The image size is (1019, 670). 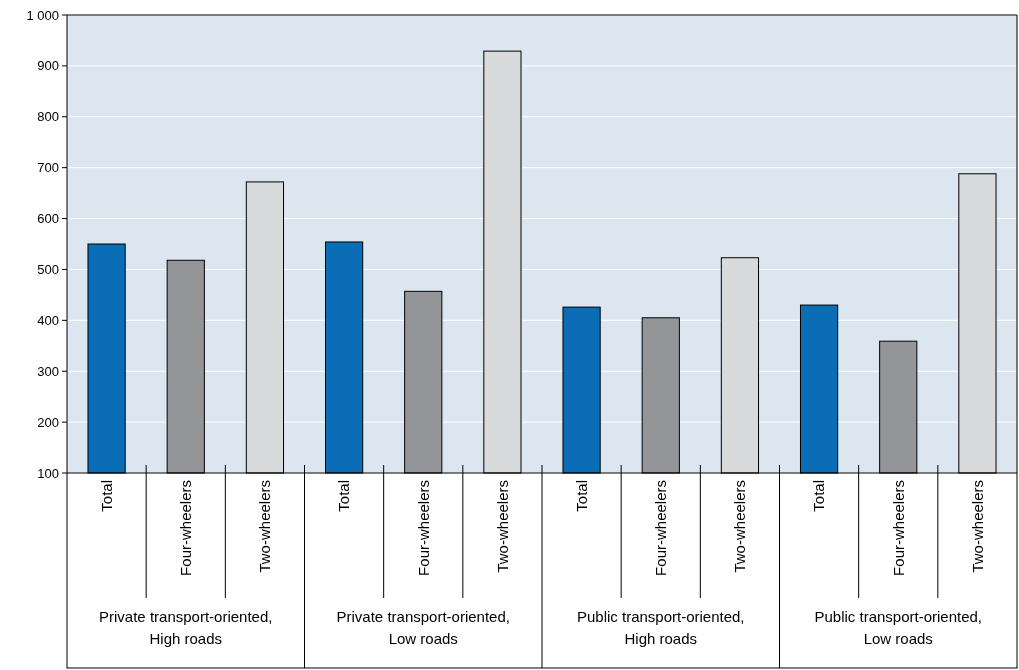 I want to click on y-tick-label: 1 000, so click(x=42, y=15).